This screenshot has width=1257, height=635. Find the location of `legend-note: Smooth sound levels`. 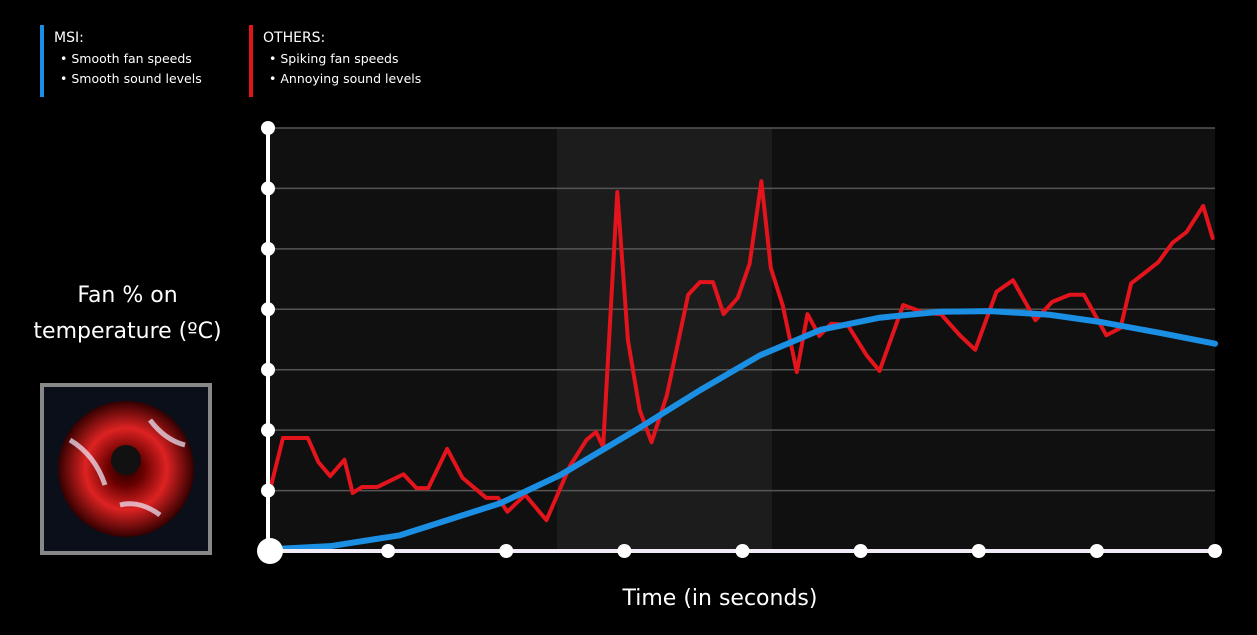

legend-note: Smooth sound levels is located at coordinates (127, 78).